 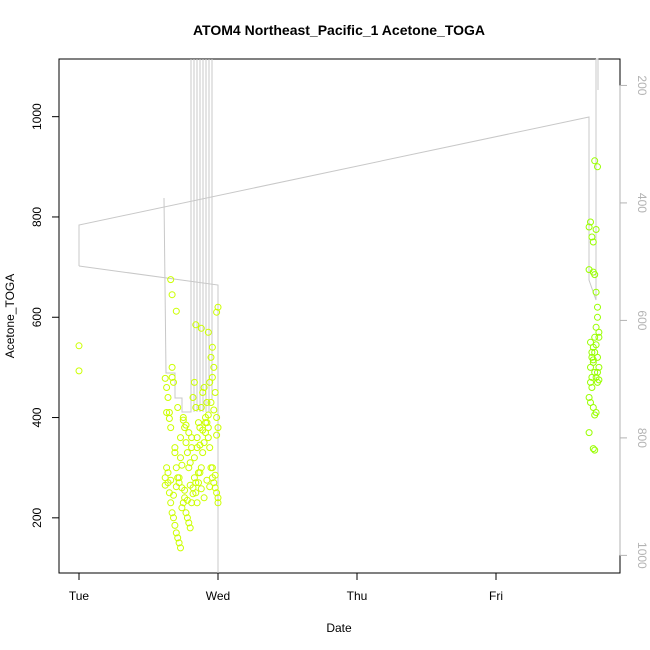 I want to click on y-axis: 200 400 600 800 1000, so click(x=45, y=315).